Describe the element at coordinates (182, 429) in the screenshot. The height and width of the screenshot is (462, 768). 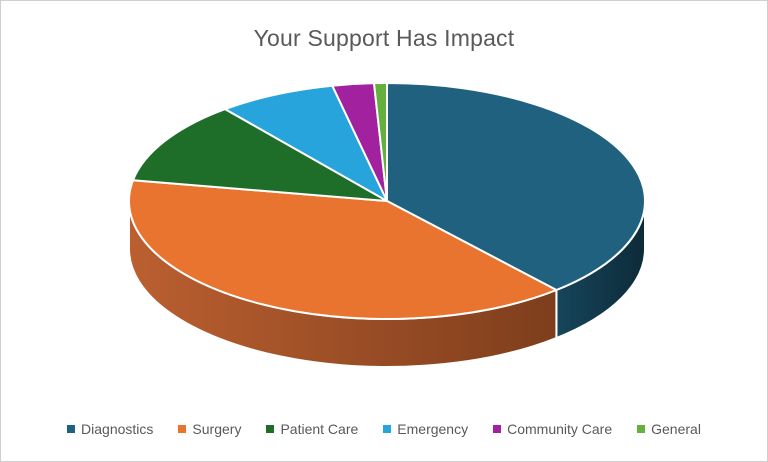
I see `legend-swatch-surgery` at that location.